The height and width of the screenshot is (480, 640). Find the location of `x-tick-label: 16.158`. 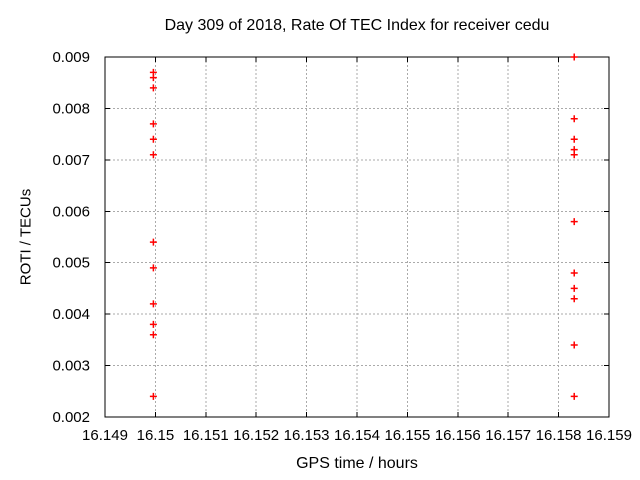

x-tick-label: 16.158 is located at coordinates (559, 435).